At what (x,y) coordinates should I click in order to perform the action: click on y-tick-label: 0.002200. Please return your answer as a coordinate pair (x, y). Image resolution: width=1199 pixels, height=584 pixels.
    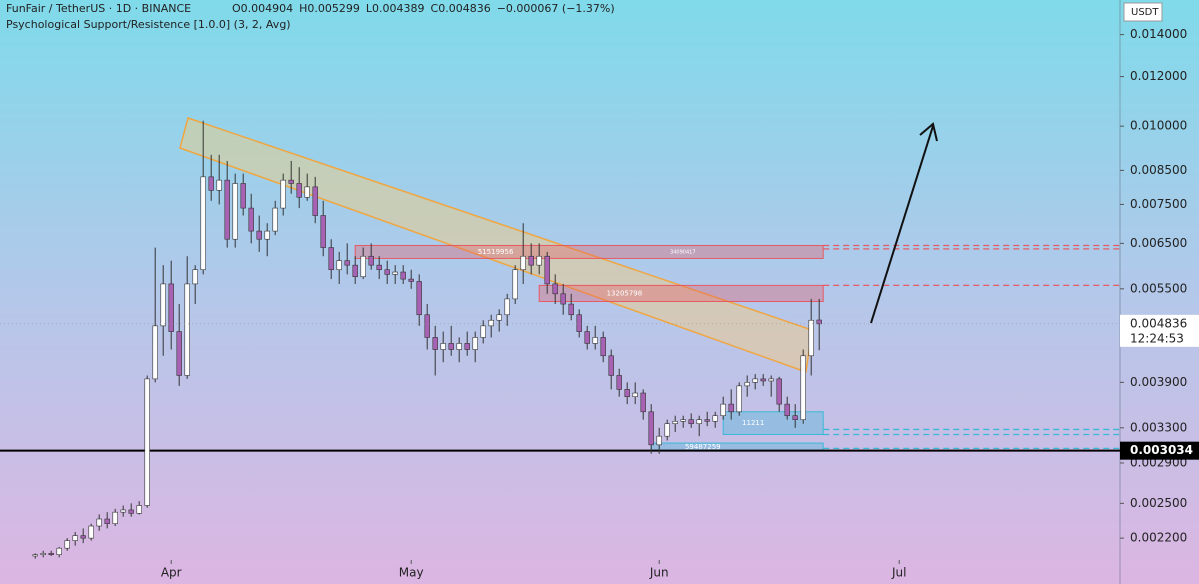
    Looking at the image, I should click on (1158, 538).